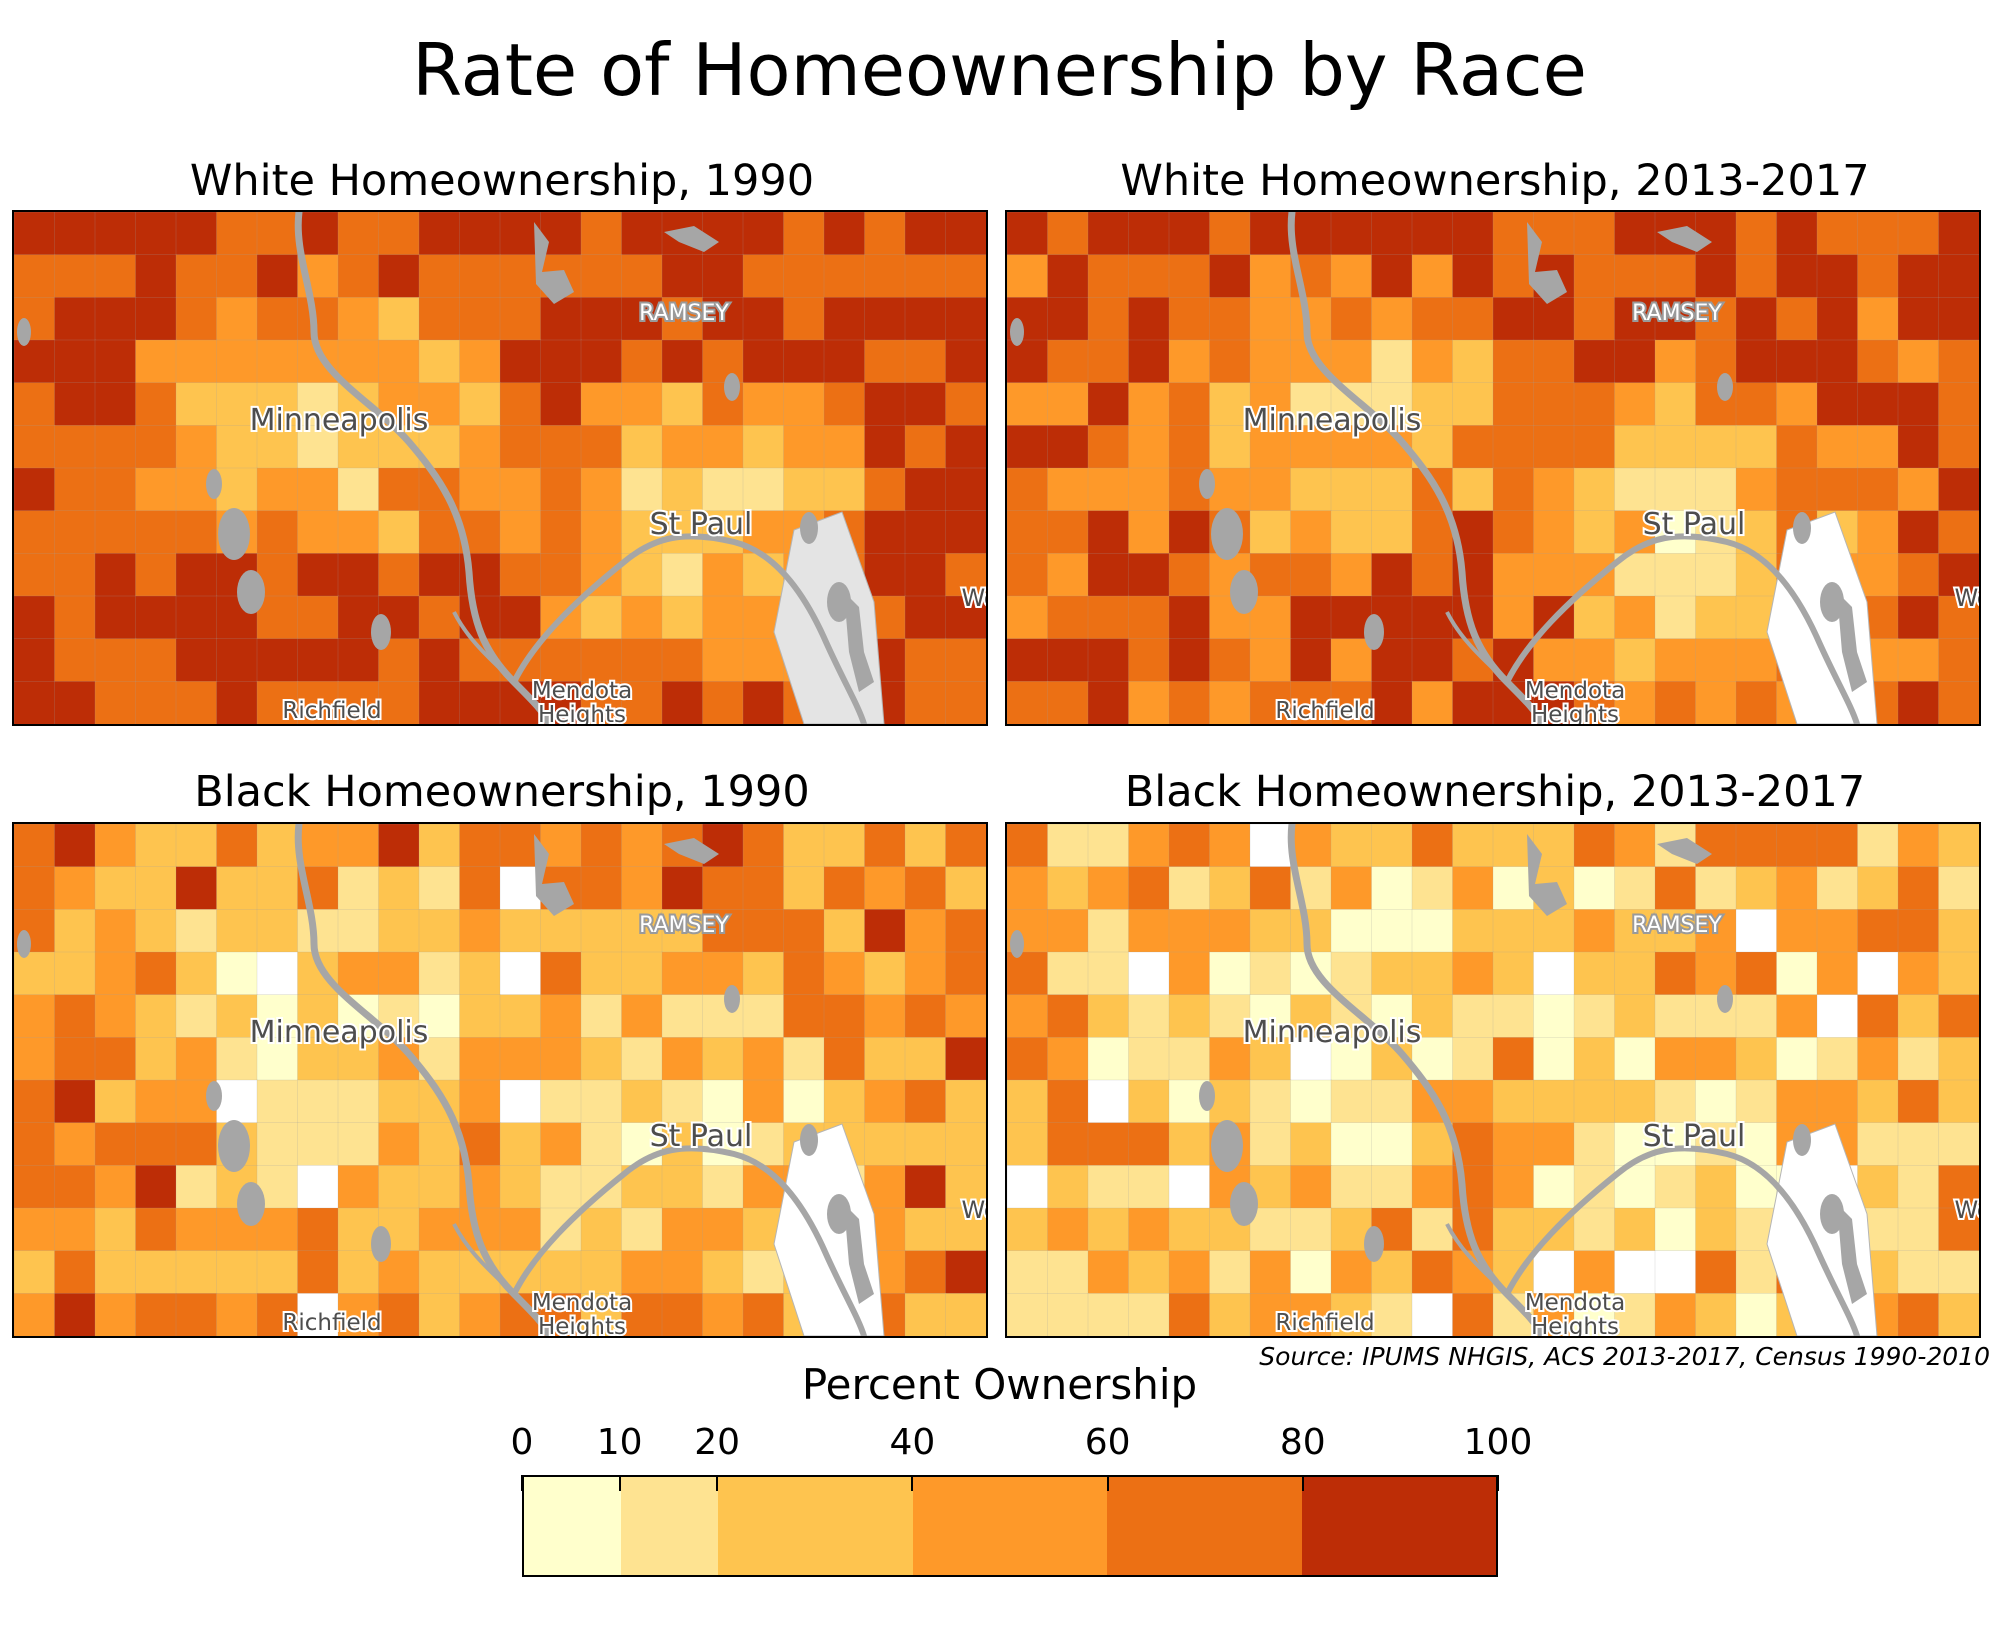 The height and width of the screenshot is (1634, 1999). What do you see at coordinates (502, 181) in the screenshot?
I see `panel-title-white-1990: White Homeownership, 1990` at bounding box center [502, 181].